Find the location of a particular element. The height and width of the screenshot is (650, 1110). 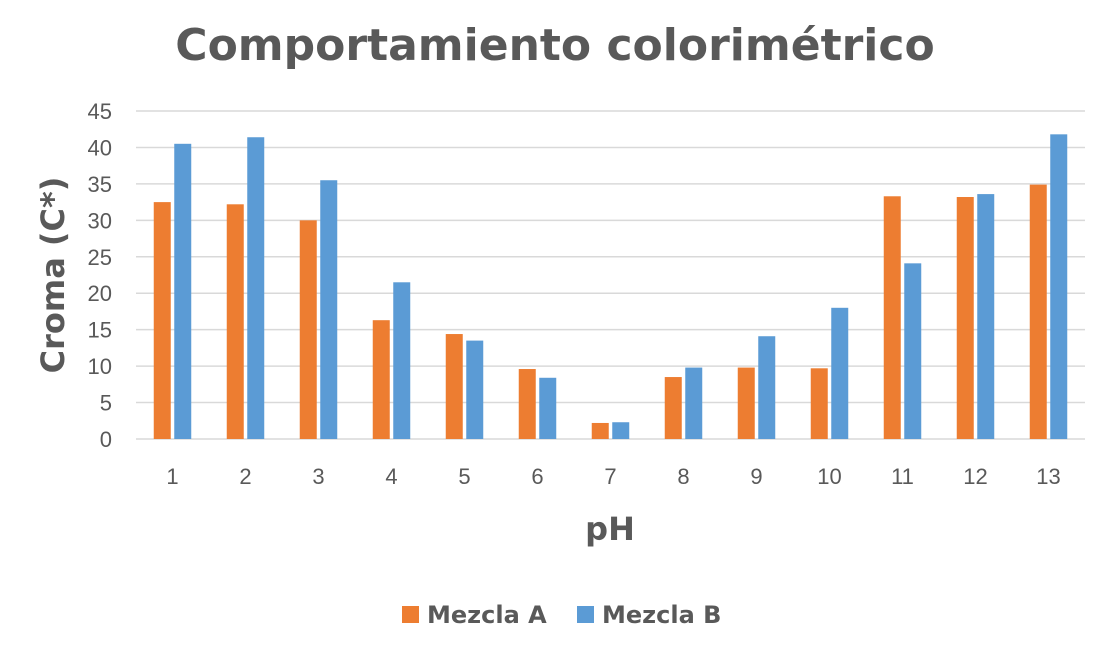

y-tick-label: 40 is located at coordinates (100, 147).